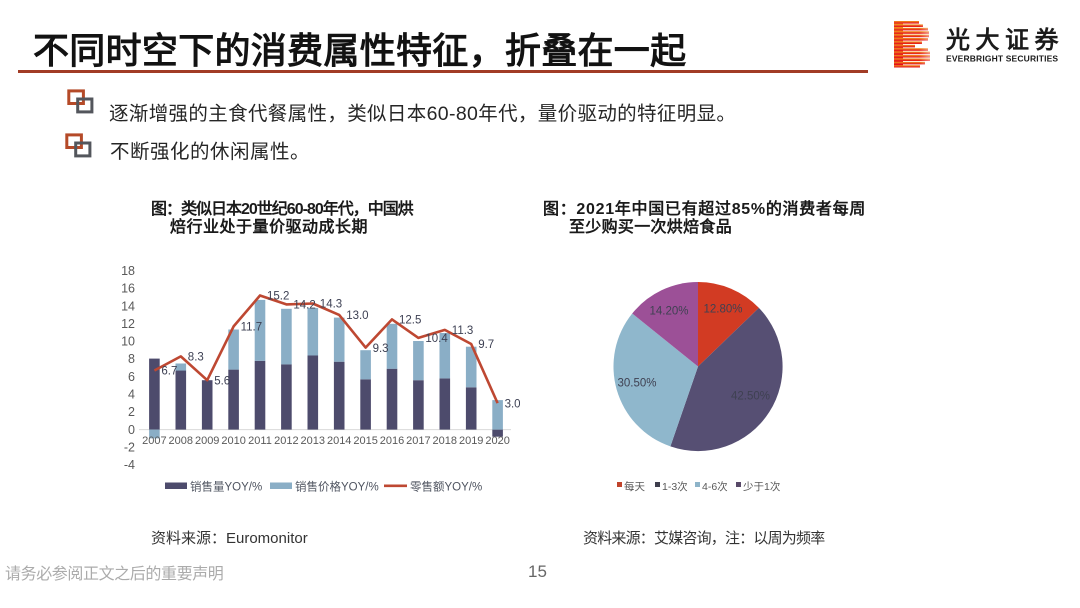 The image size is (1080, 608). I want to click on svg-text: 2014, so click(339, 441).